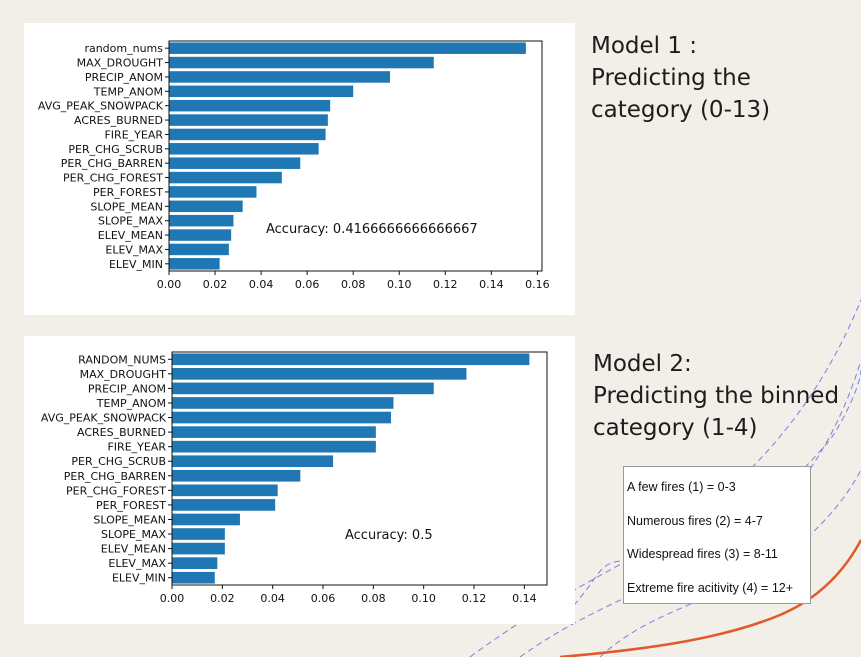 Image resolution: width=861 pixels, height=657 pixels. What do you see at coordinates (537, 284) in the screenshot?
I see `x-tick-label: 0.16` at bounding box center [537, 284].